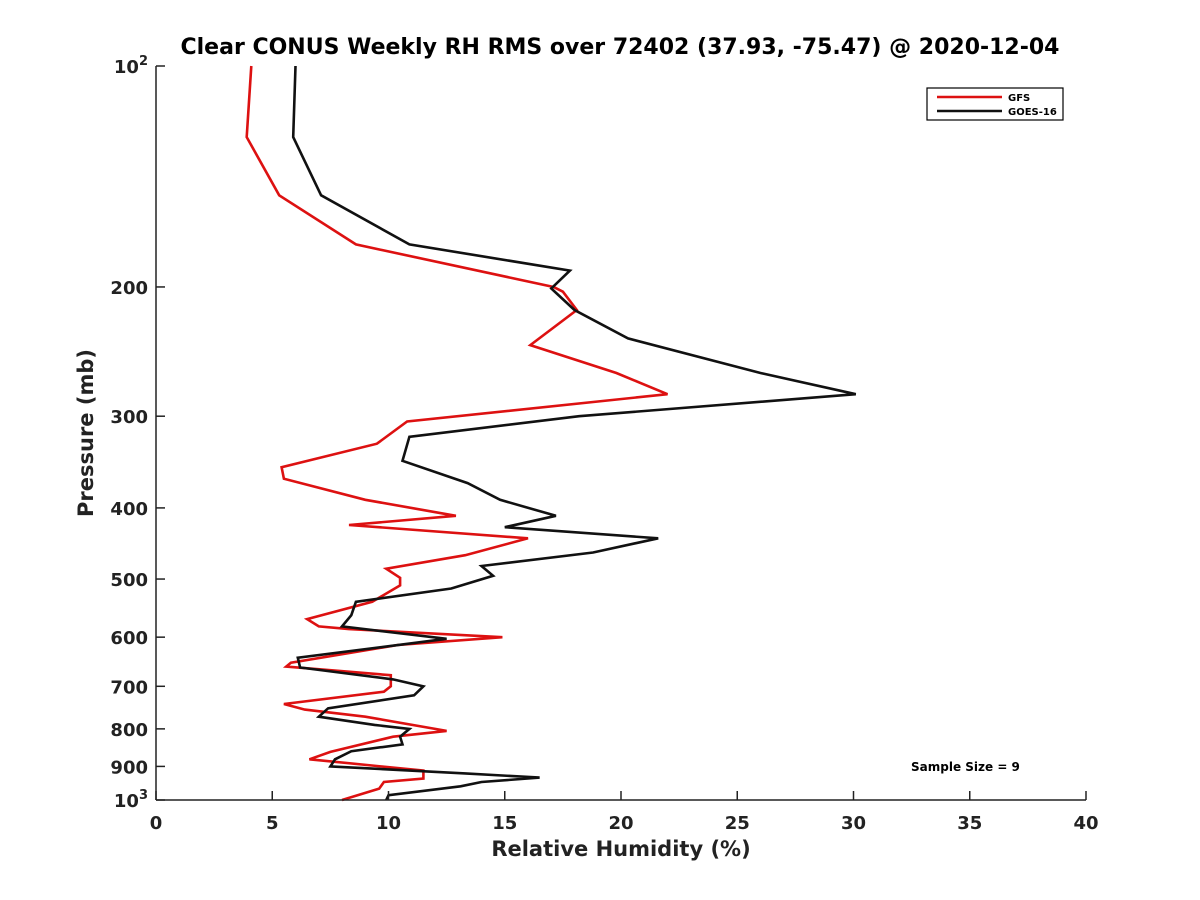 The image size is (1200, 900). I want to click on sample-size-annotation: Sample Size = 9, so click(965, 767).